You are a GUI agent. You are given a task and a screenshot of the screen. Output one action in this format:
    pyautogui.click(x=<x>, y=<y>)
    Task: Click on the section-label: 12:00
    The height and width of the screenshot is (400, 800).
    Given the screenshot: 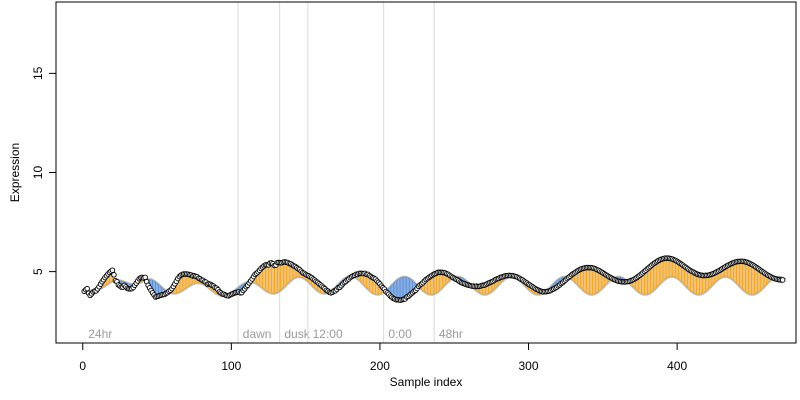 What is the action you would take?
    pyautogui.click(x=328, y=334)
    